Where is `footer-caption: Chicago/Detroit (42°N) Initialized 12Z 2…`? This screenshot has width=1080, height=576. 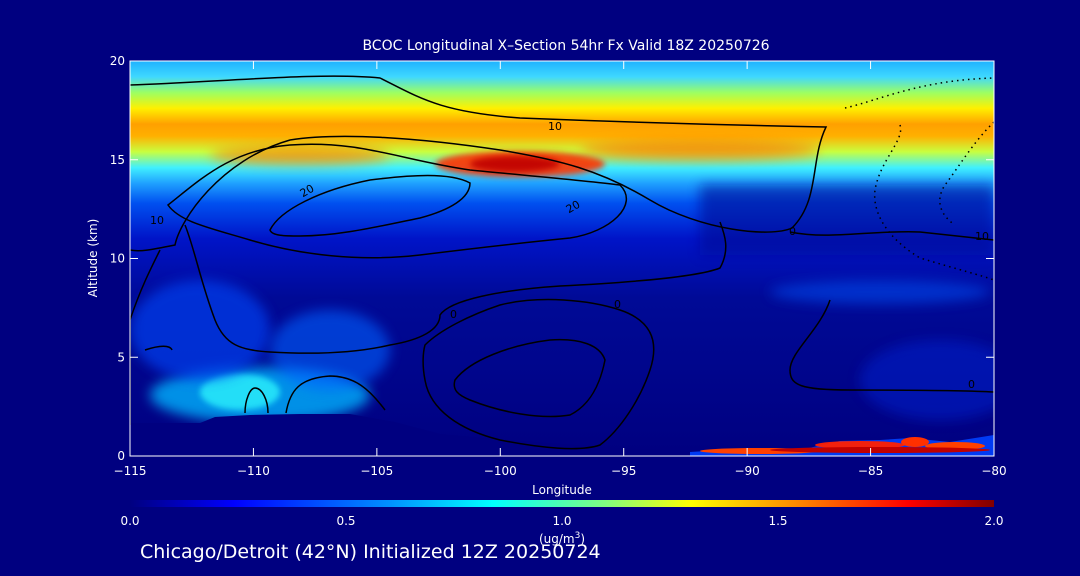
footer-caption: Chicago/Detroit (42°N) Initialized 12Z 2… is located at coordinates (370, 552).